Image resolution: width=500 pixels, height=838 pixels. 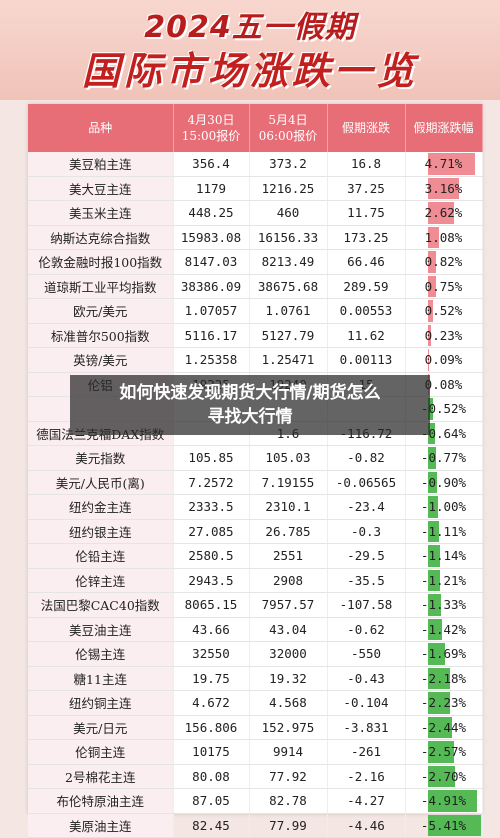 What do you see at coordinates (255, 213) in the screenshot?
I see `table-row: 美玉米主连 448.25 460 11.75 2.62%` at bounding box center [255, 213].